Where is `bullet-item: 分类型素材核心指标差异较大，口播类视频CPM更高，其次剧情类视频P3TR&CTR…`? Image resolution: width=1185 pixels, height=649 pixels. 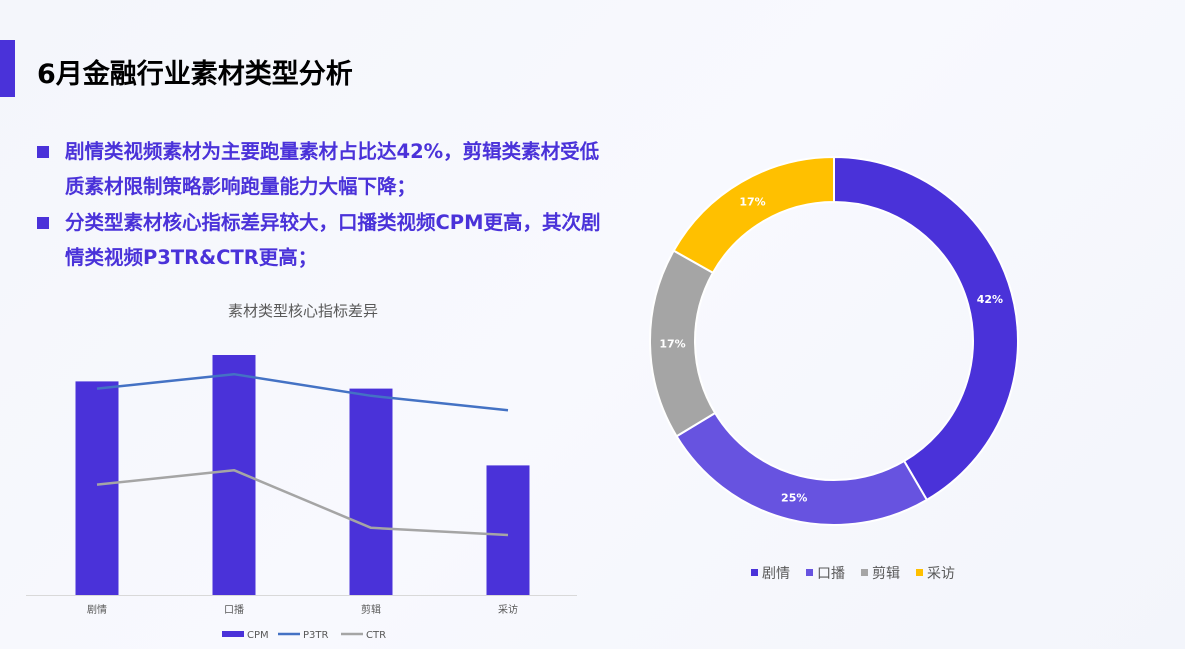 bullet-item: 分类型素材核心指标差异较大，口播类视频CPM更高，其次剧情类视频P3TR&CTR… is located at coordinates (322, 240).